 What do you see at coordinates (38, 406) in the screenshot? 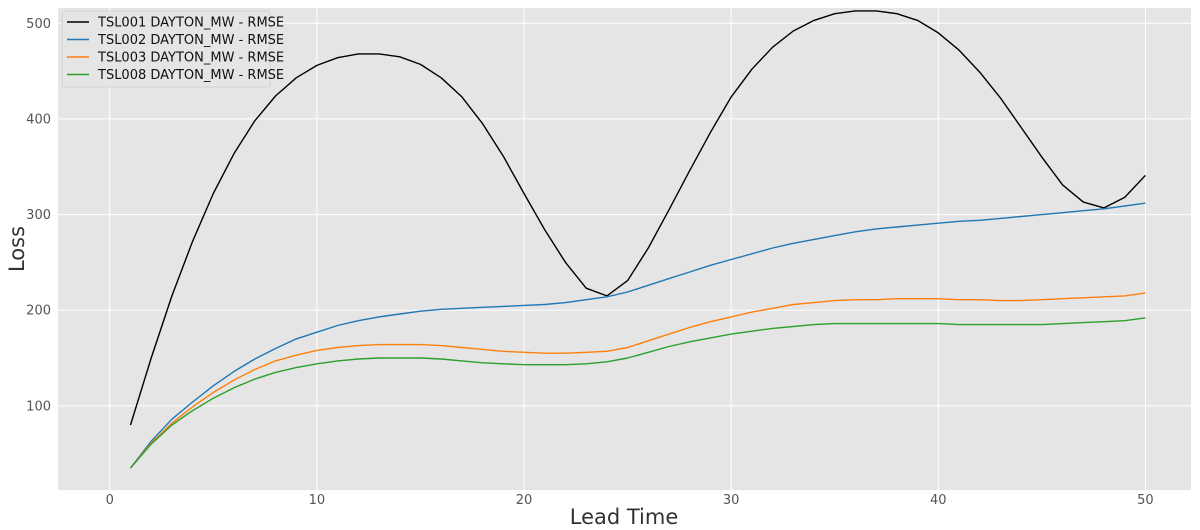
I see `y-tick-label: 100` at bounding box center [38, 406].